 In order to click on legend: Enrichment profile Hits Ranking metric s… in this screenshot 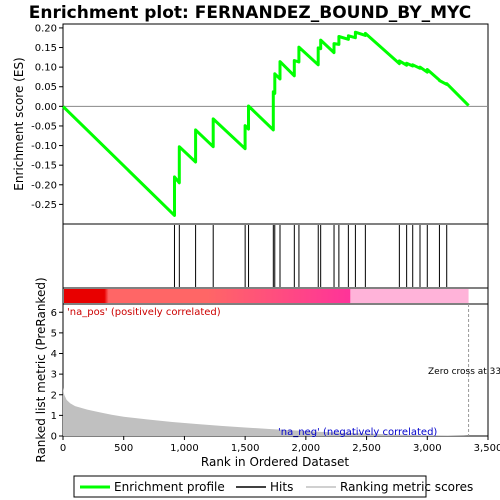, I will do `click(273, 486)`.